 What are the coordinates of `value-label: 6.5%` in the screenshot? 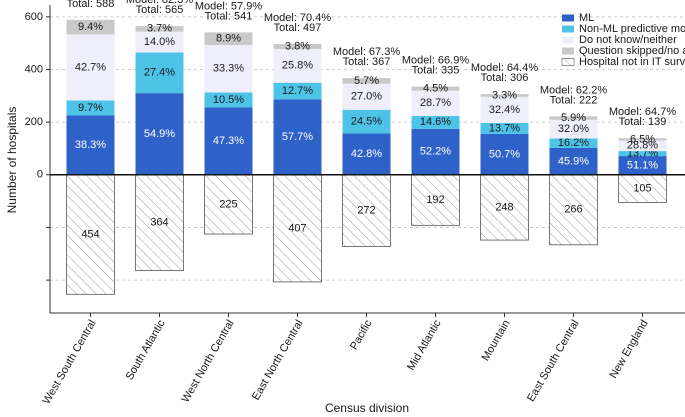 It's located at (642, 139).